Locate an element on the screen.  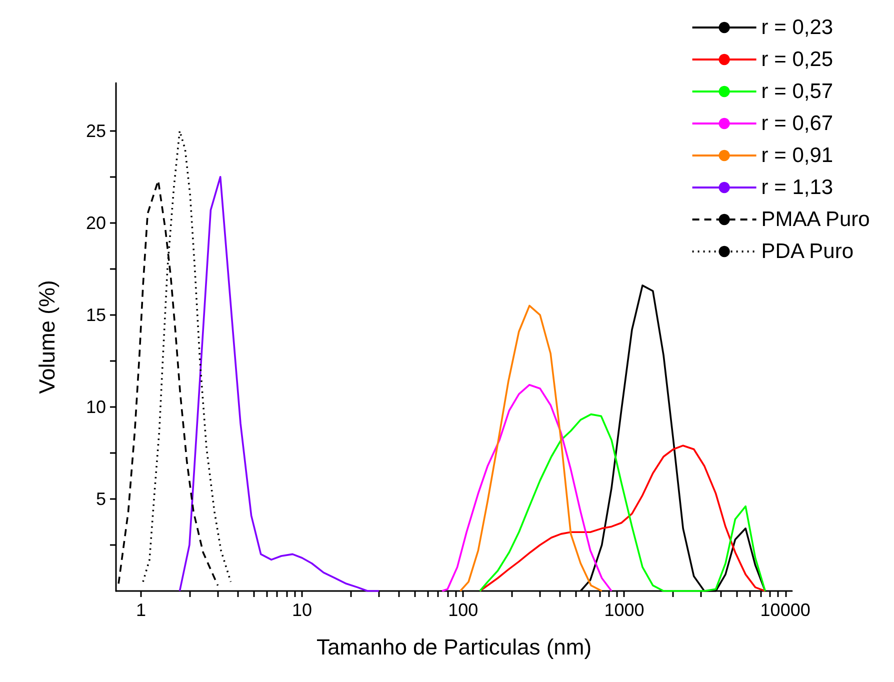
y-tick-label: 20 is located at coordinates (96, 222).